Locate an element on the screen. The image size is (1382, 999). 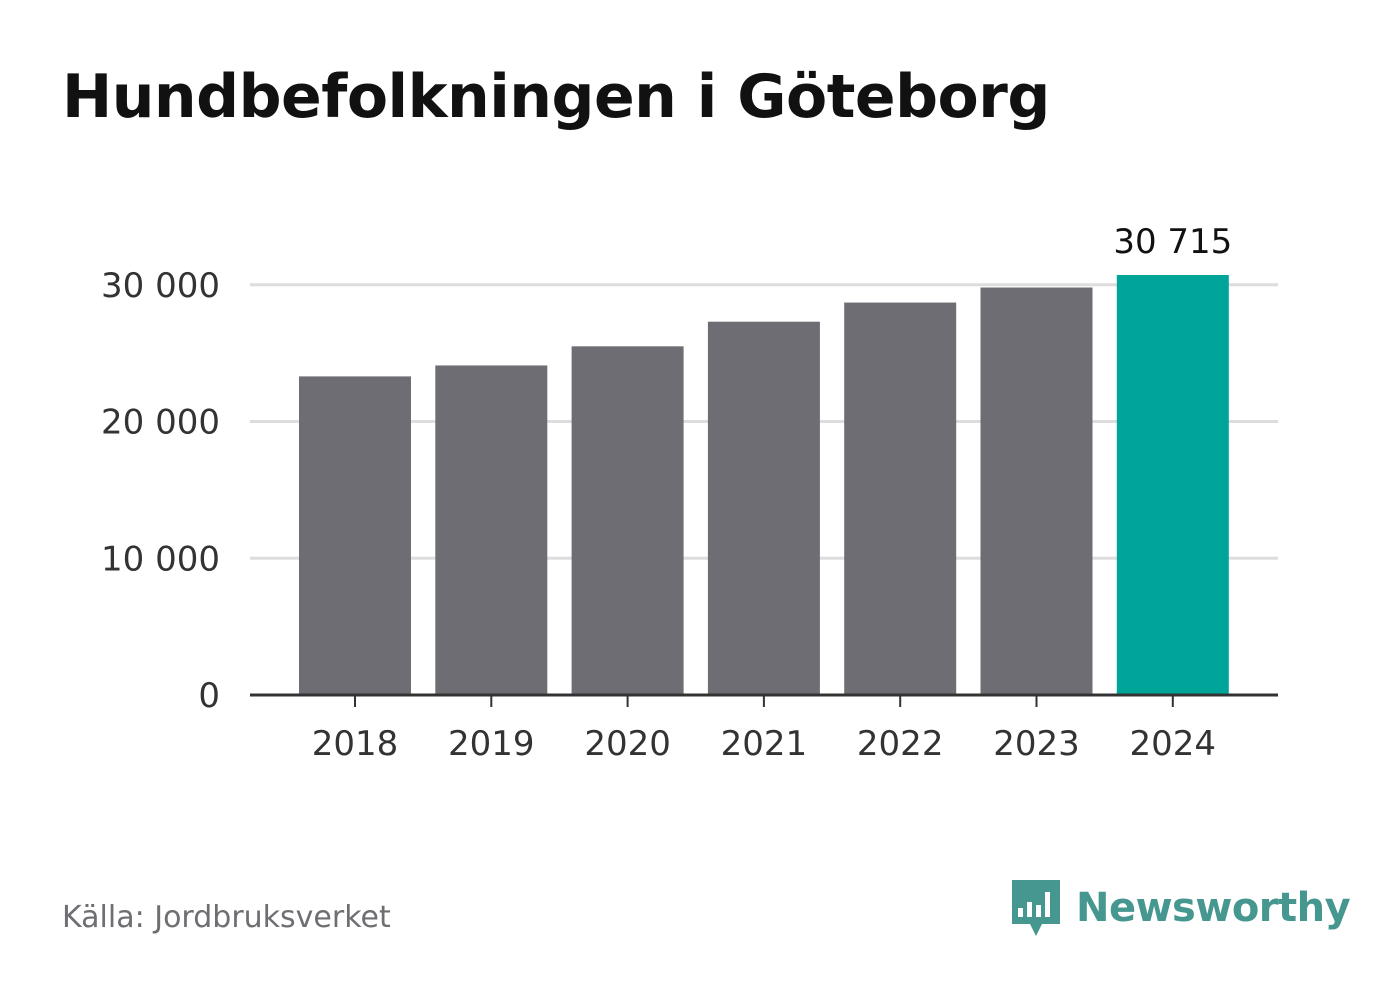
y-axis-tick-labels: 0 10 000 20 000 30 000 is located at coordinates (160, 491).